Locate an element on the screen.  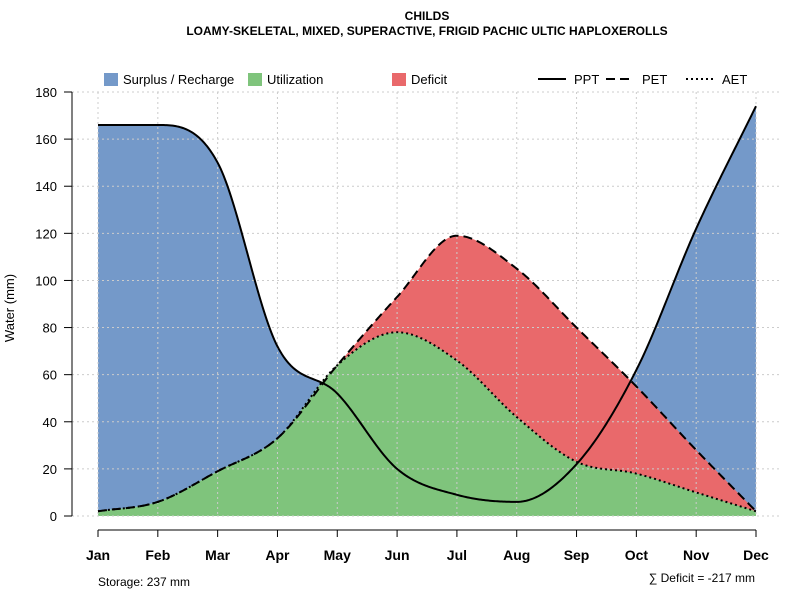
y-tick-label: 140 is located at coordinates (46, 186).